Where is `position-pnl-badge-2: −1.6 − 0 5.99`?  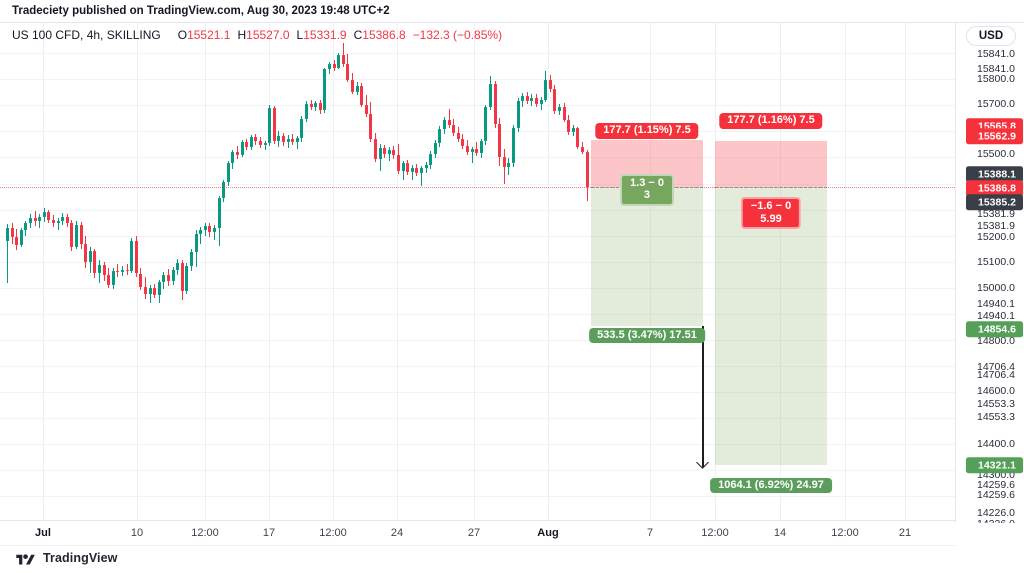
position-pnl-badge-2: −1.6 − 0 5.99 is located at coordinates (771, 213).